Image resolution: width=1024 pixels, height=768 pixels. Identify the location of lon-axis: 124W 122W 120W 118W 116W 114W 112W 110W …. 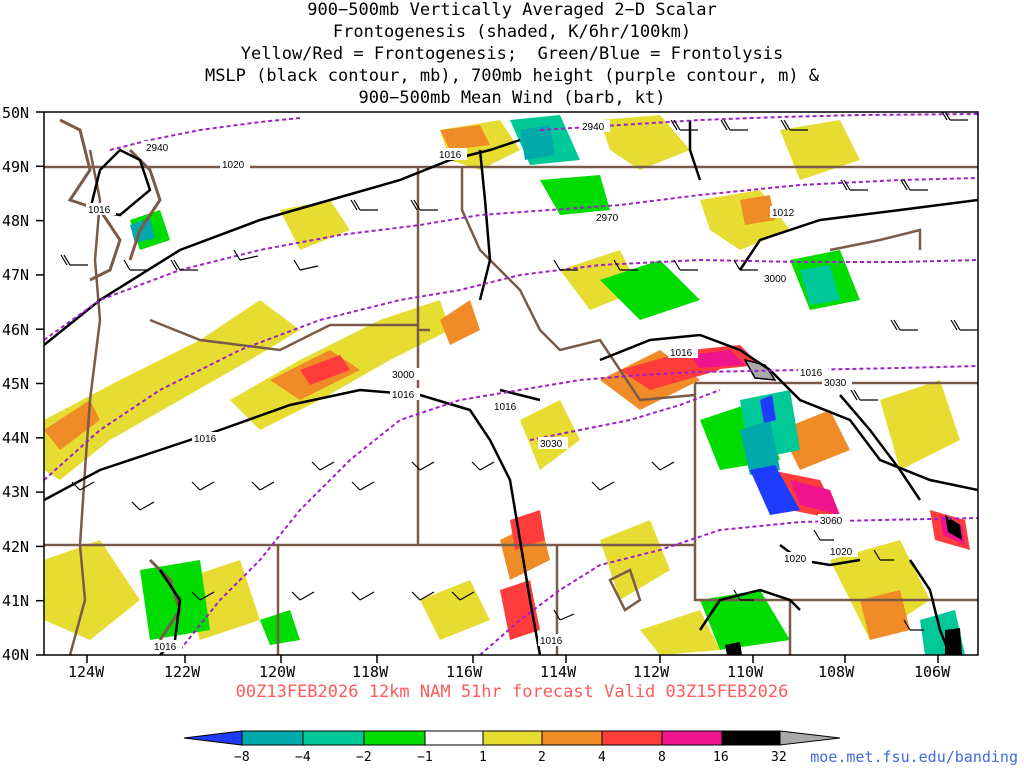
(509, 668).